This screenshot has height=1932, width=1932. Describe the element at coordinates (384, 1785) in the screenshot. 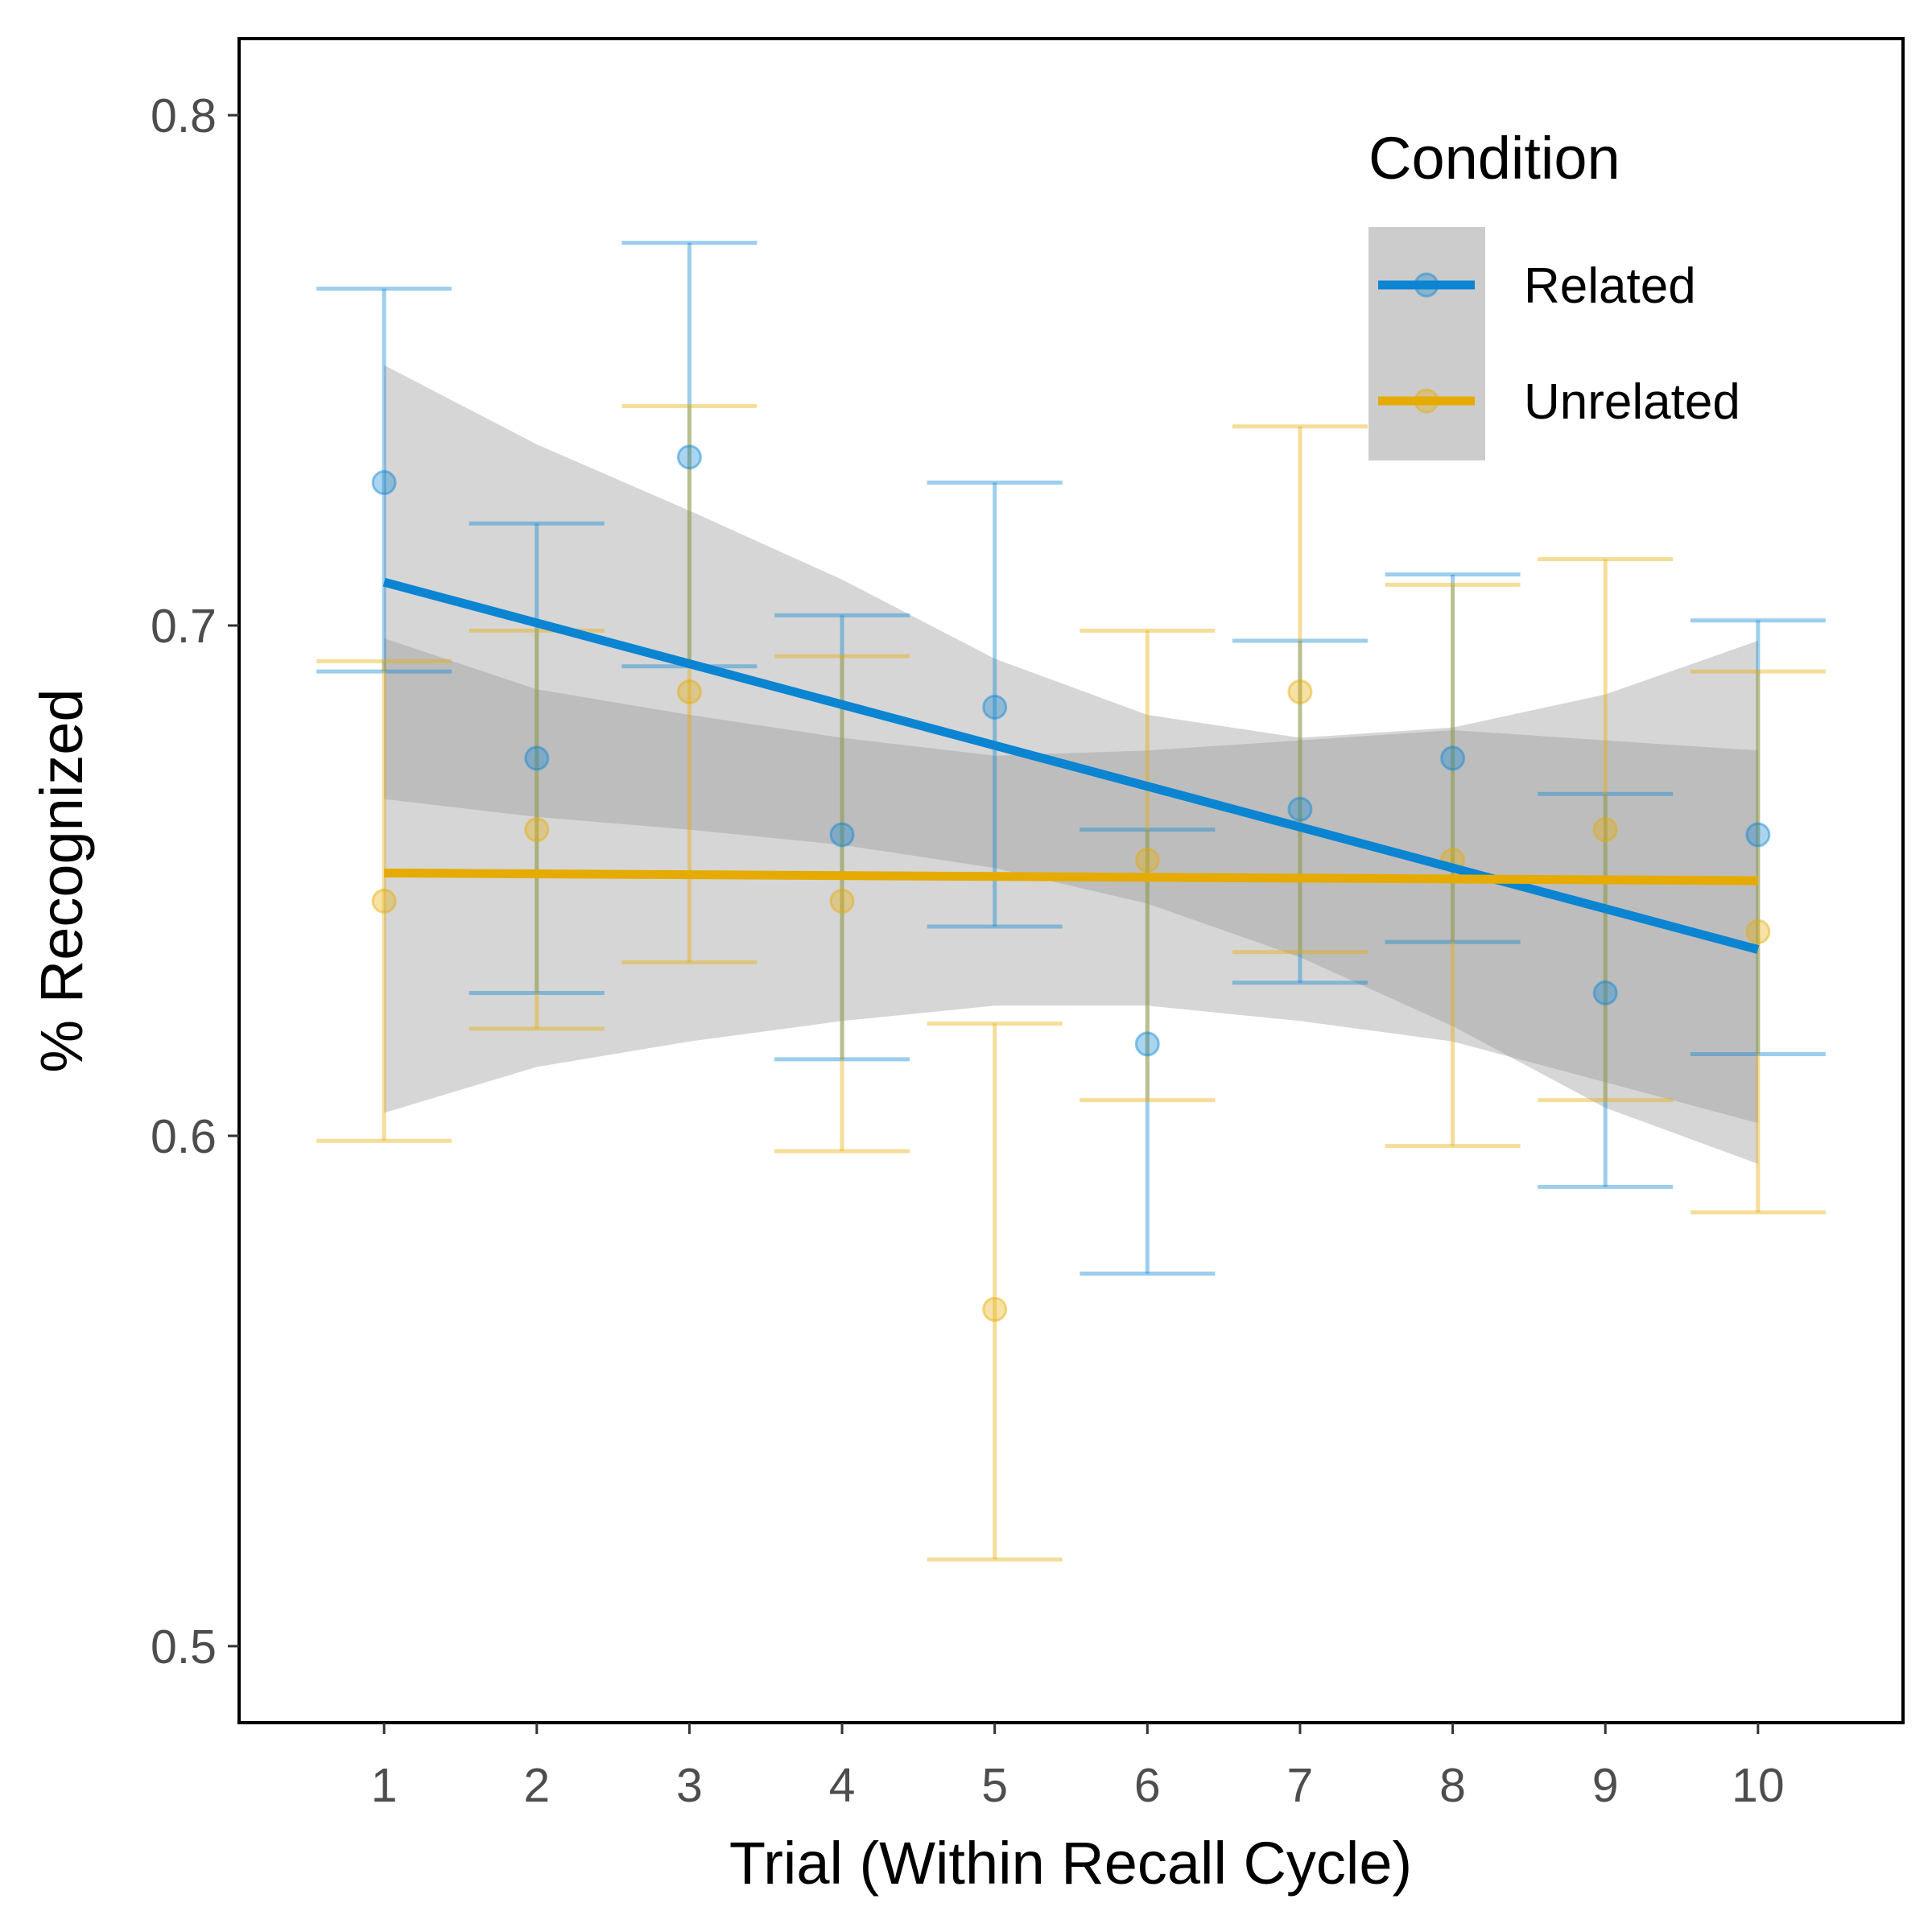

I see `x-tick-label: 1` at that location.